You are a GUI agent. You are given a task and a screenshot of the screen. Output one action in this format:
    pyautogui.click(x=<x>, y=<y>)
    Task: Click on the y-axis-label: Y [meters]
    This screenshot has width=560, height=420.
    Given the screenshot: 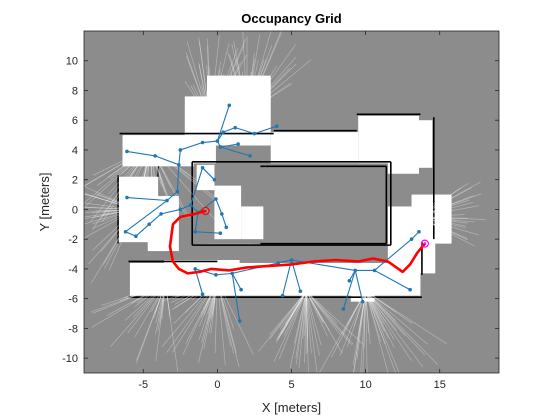 What is the action you would take?
    pyautogui.click(x=44, y=201)
    